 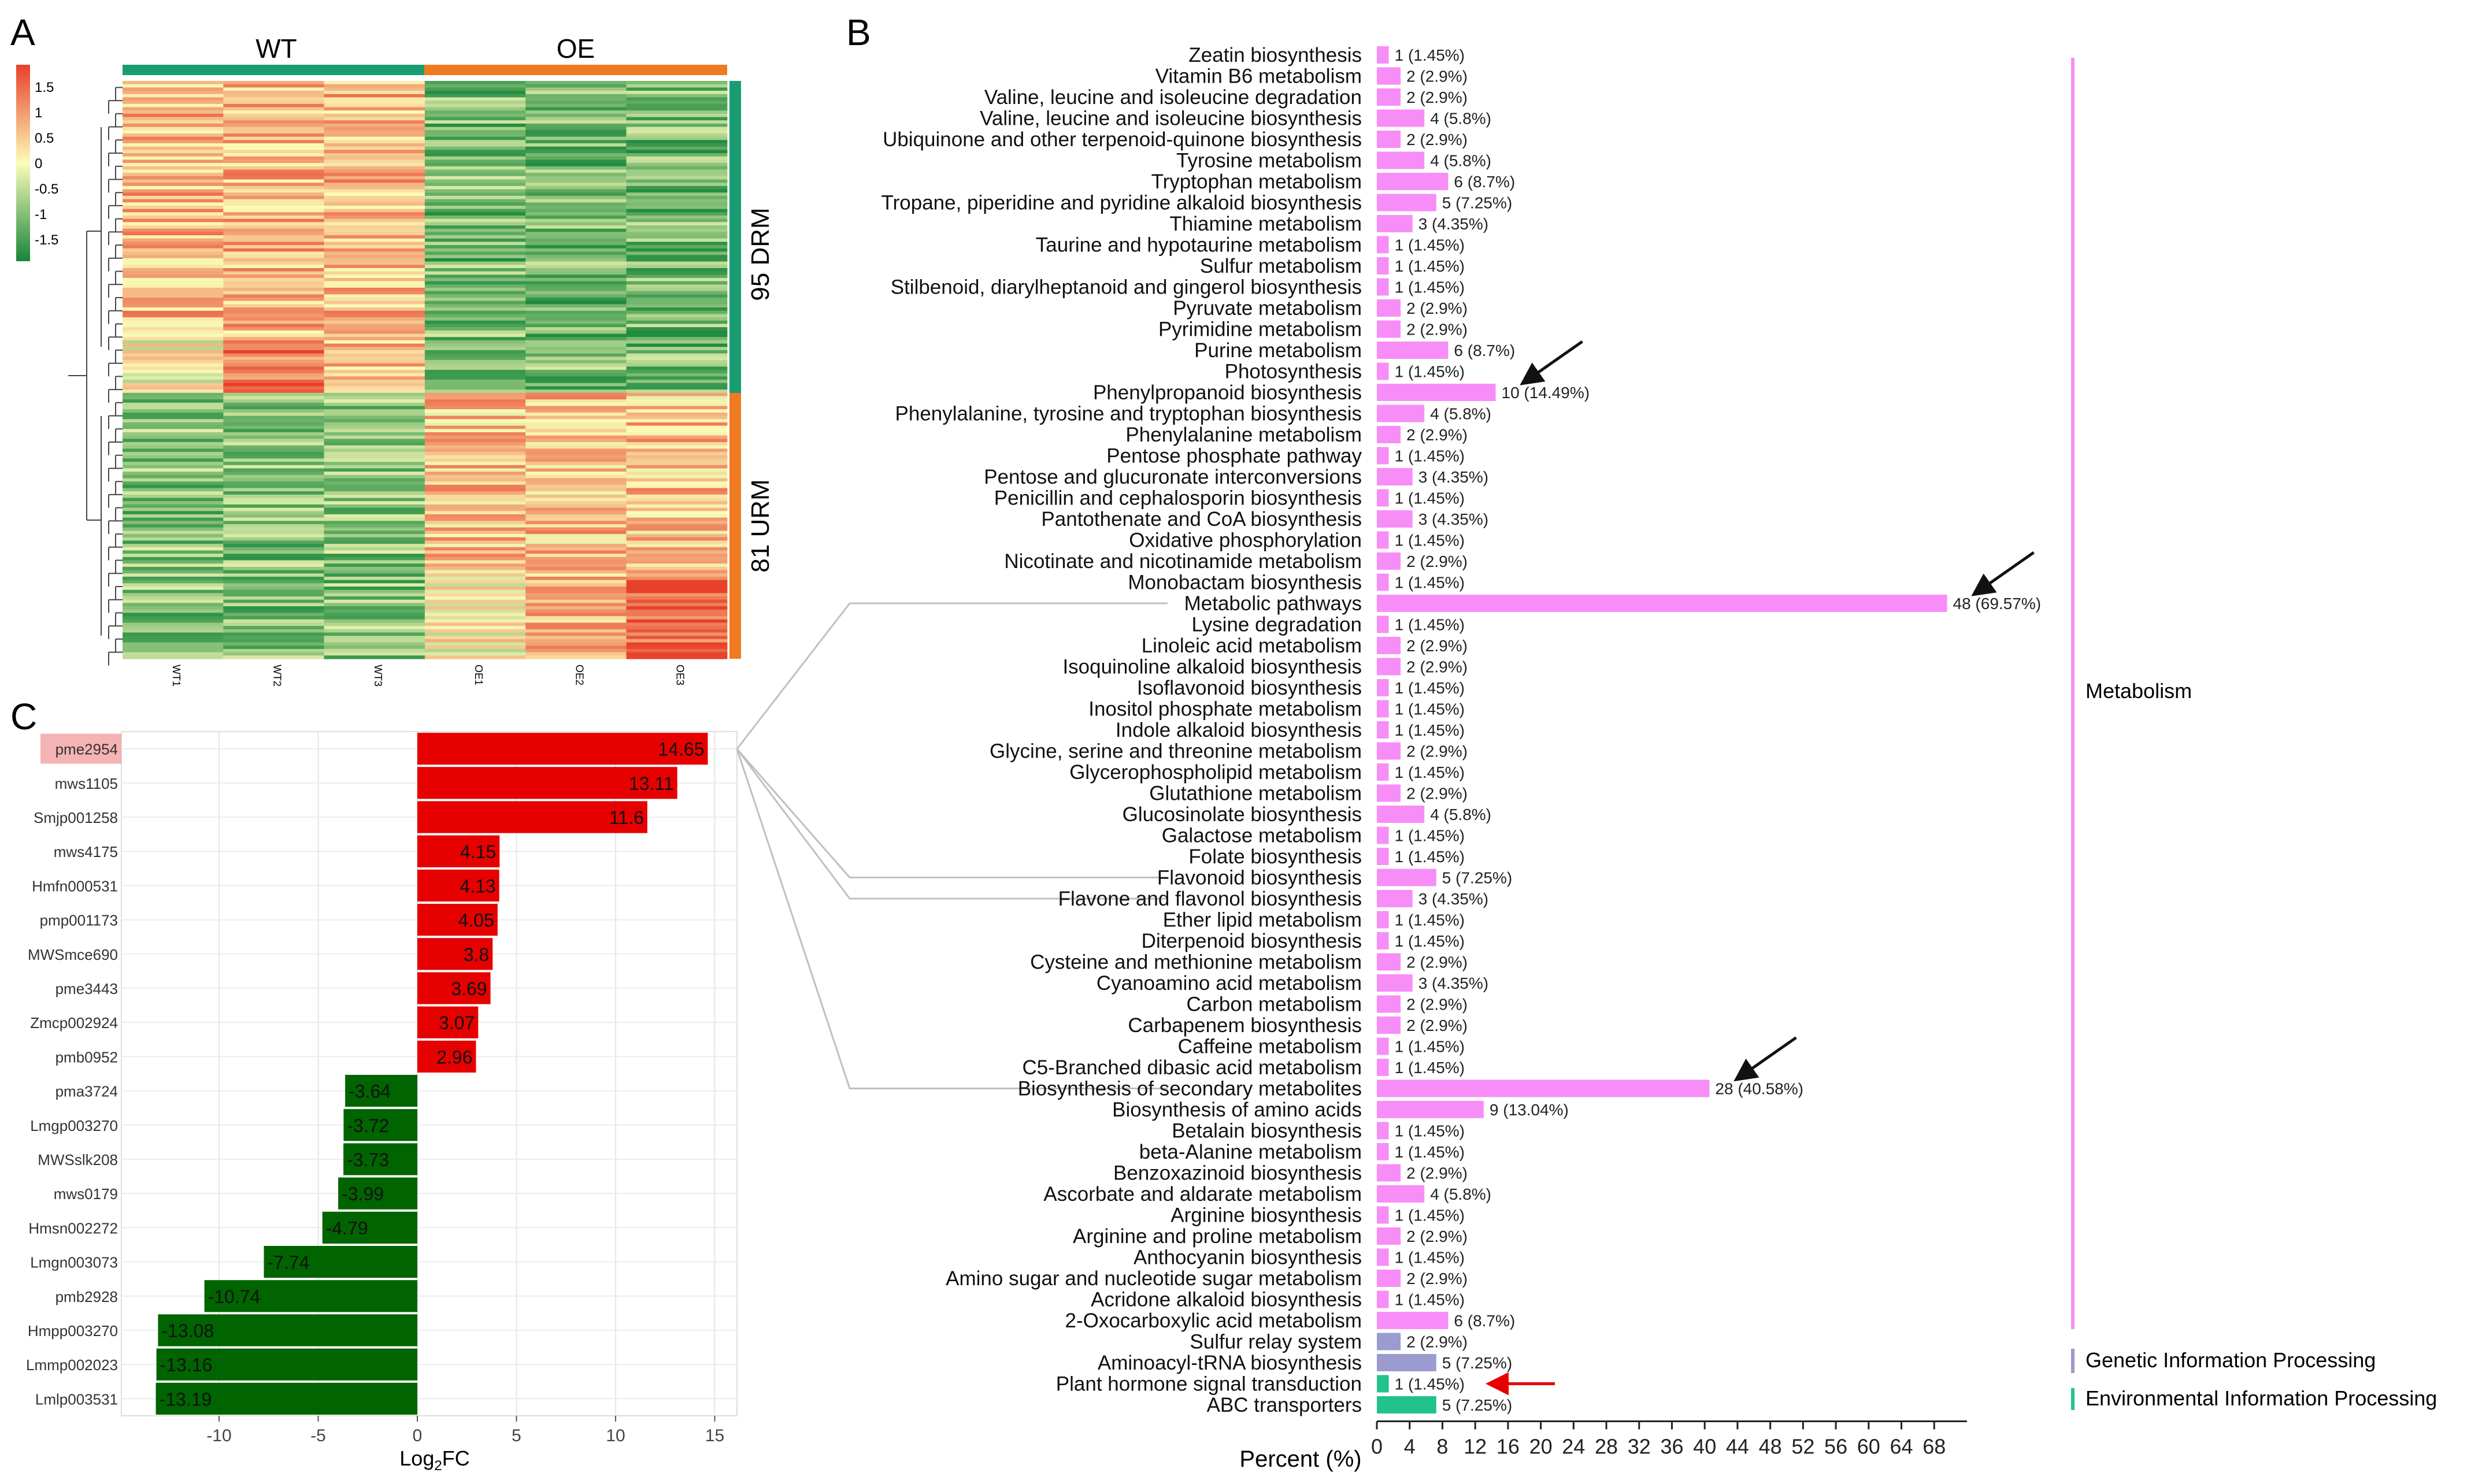 What do you see at coordinates (1430, 688) in the screenshot?
I see `kegg-value-label: 1 (1.45%)` at bounding box center [1430, 688].